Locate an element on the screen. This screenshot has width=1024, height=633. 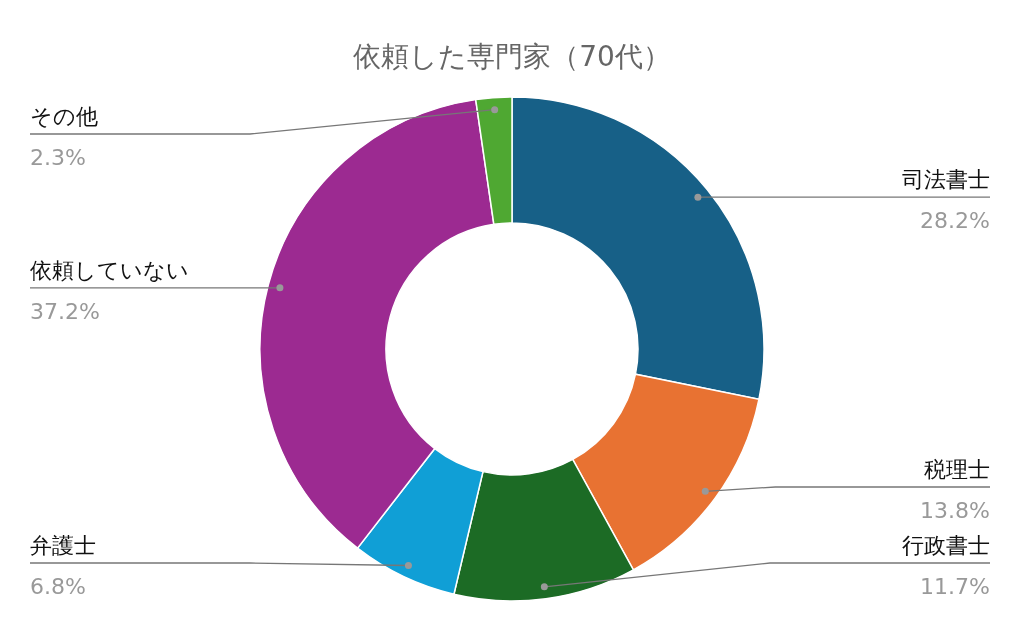
chart-title: 依頼した専門家（70代） is located at coordinates (512, 56).